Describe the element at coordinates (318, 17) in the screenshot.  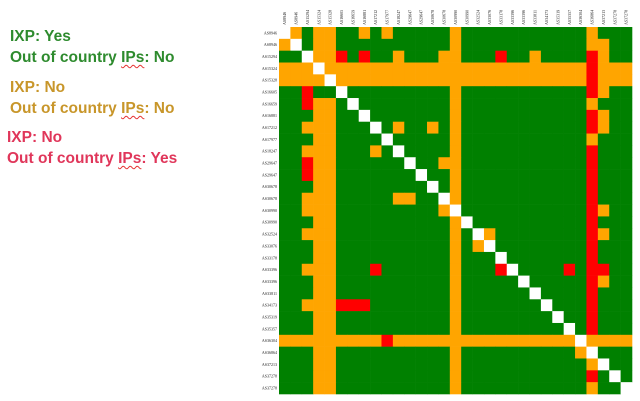
I see `heatmap-column-label: AS15324` at that location.